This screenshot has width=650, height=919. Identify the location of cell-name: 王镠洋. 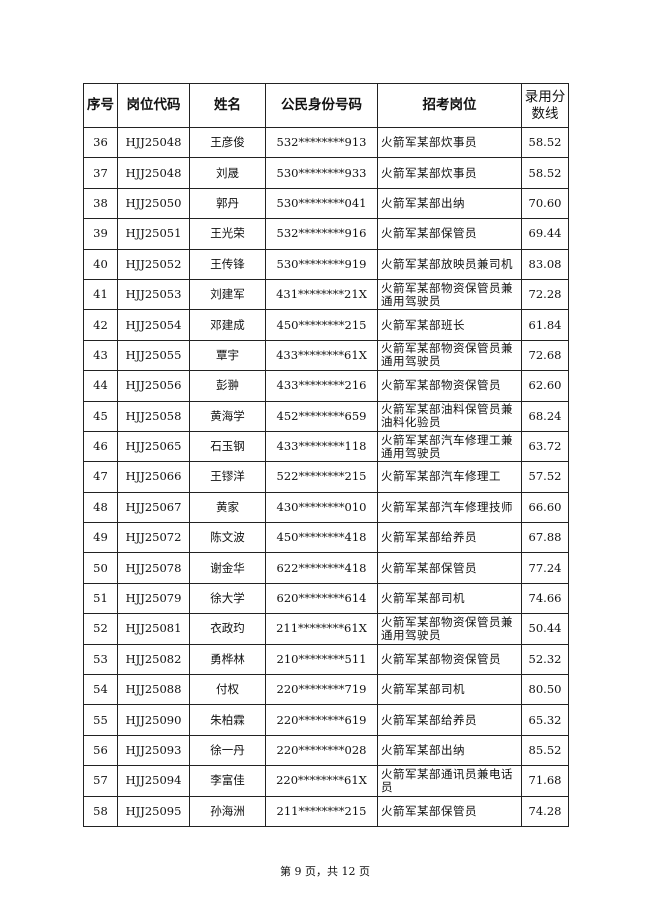
(227, 477).